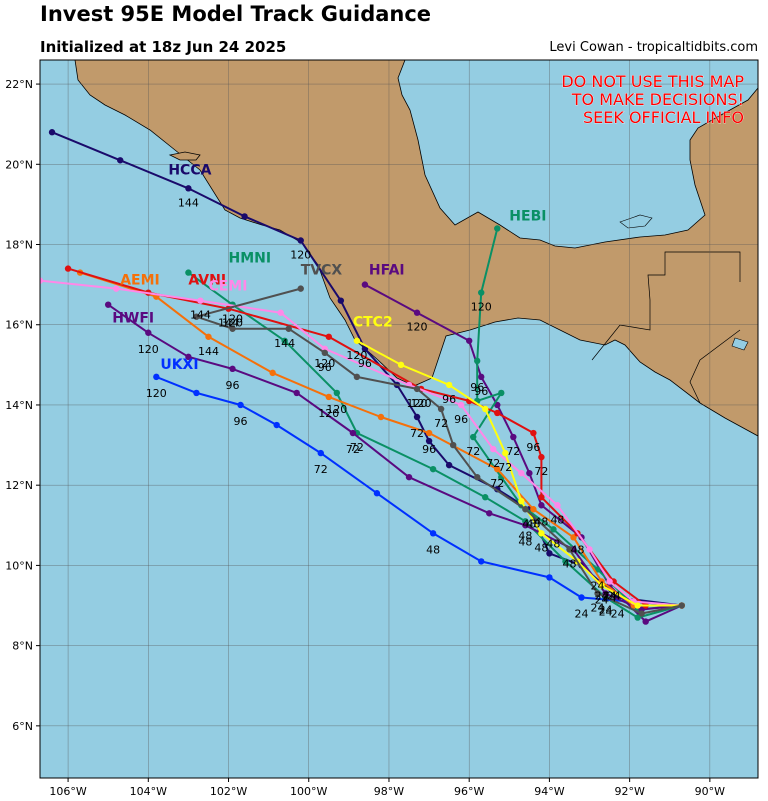 This screenshot has width=768, height=801. What do you see at coordinates (236, 14) in the screenshot?
I see `chart-title: Invest 95E Model Track Guidance` at bounding box center [236, 14].